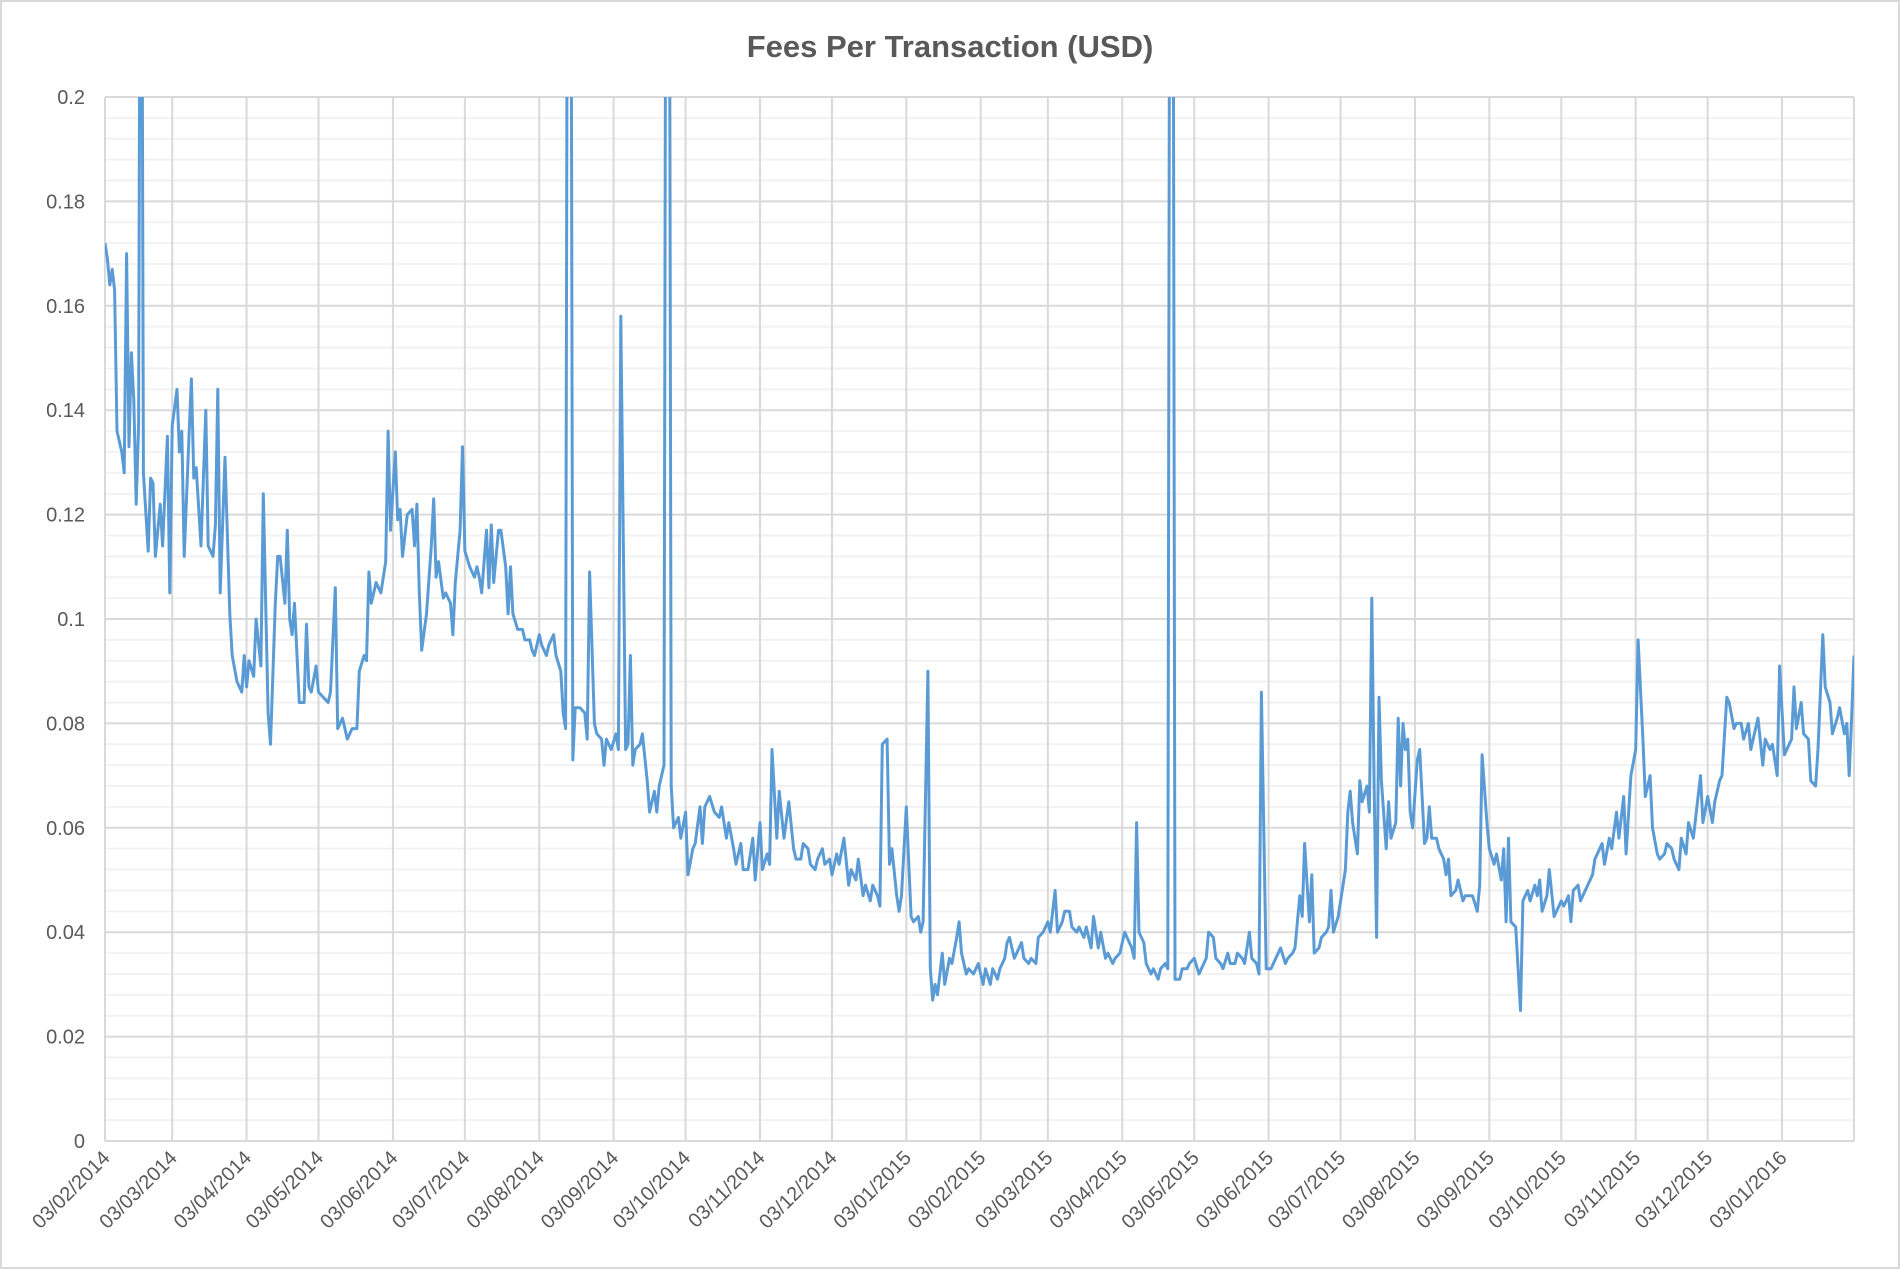 The width and height of the screenshot is (1900, 1269). What do you see at coordinates (79, 1142) in the screenshot?
I see `y-tick-label: 0` at bounding box center [79, 1142].